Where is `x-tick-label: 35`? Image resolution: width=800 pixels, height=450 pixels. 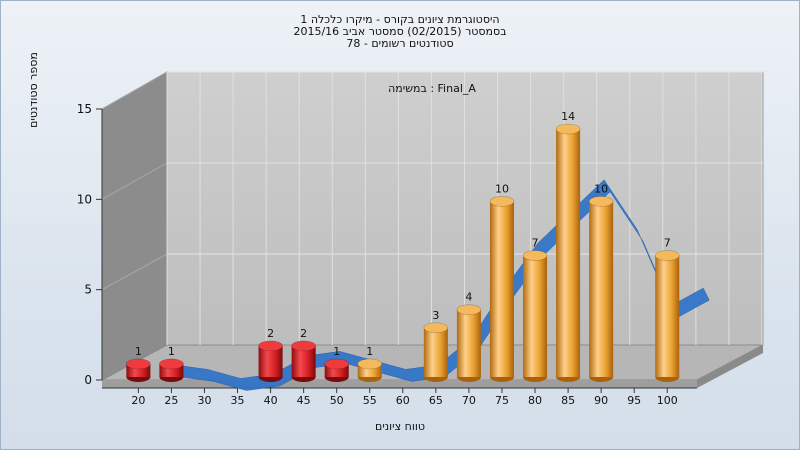 x-tick-label: 35 is located at coordinates (238, 400).